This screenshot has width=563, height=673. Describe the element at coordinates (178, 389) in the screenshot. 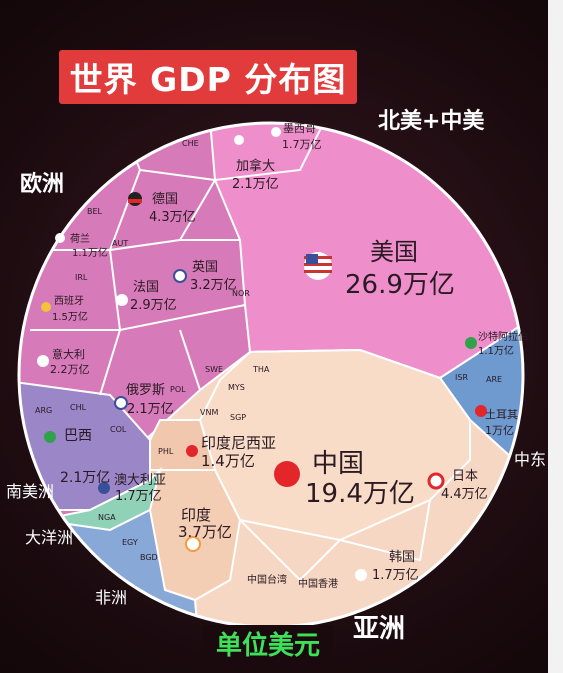

I see `country-code-pol: POL` at that location.